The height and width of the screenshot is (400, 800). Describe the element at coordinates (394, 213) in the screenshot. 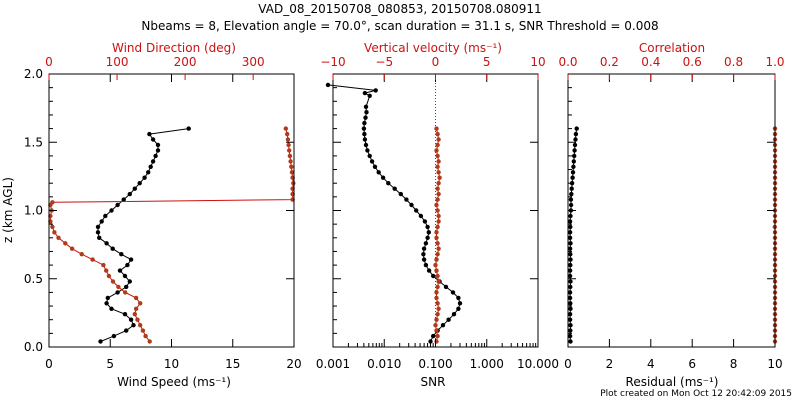

I see `series-line-snr` at that location.